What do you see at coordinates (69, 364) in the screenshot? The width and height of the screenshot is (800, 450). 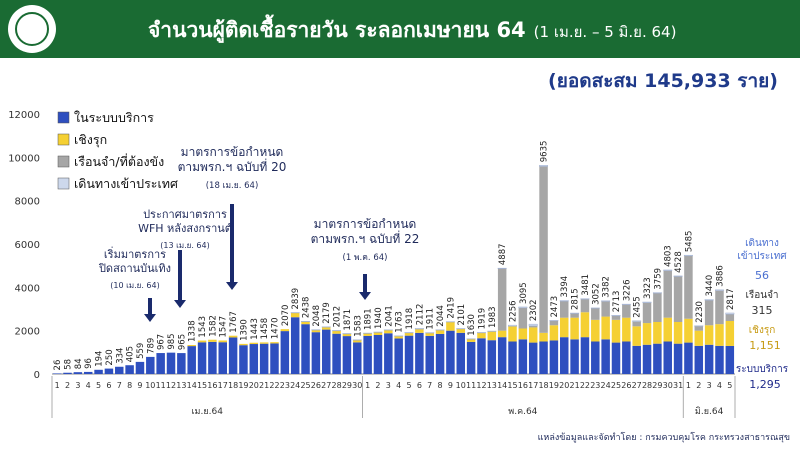 I see `bar-total-label: 58` at bounding box center [69, 364].